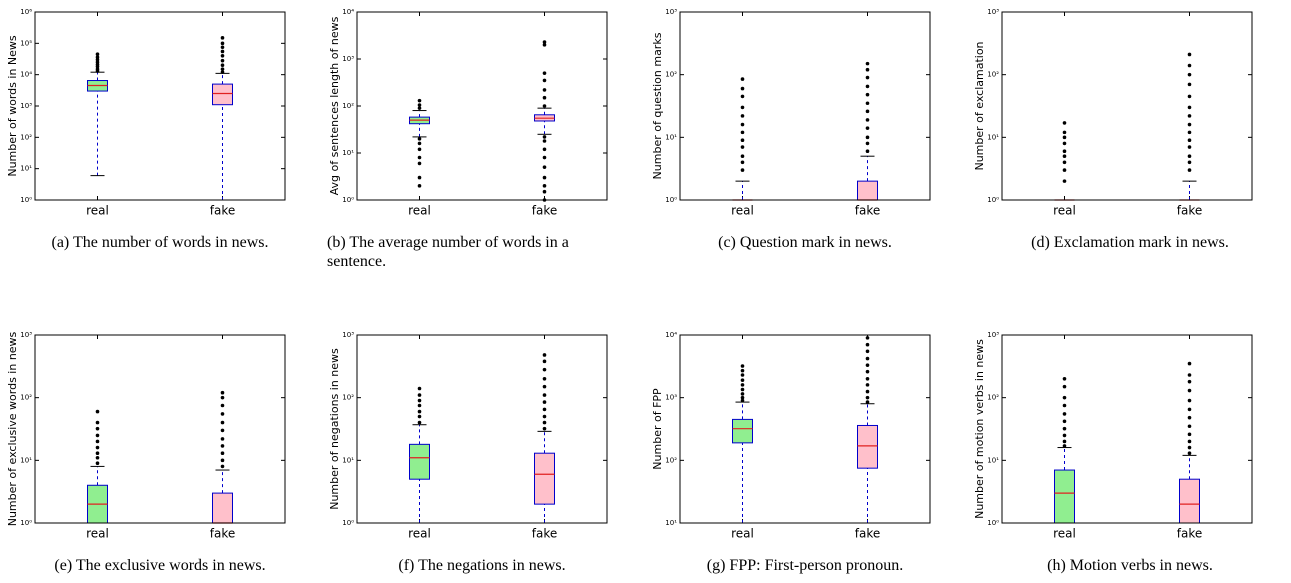  I want to click on y-tick-label: 10⁵, so click(26, 43).